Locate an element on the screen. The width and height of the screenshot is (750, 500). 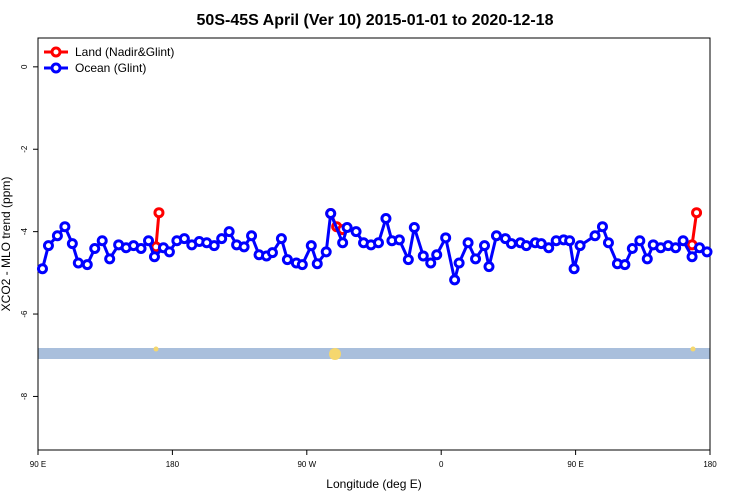
x-tick-label: 0 is located at coordinates (441, 464).